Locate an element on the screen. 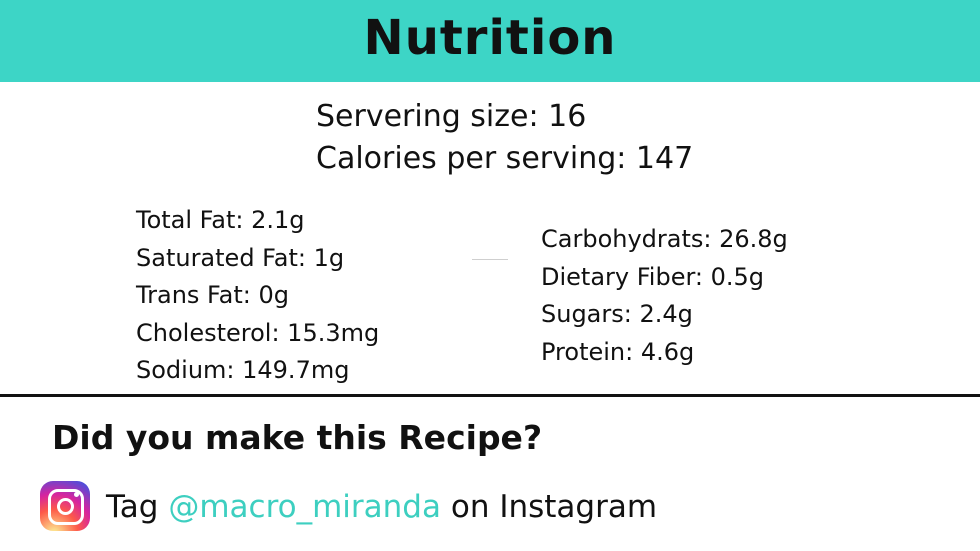 This screenshot has height=551, width=980. title-banner: Nutrition is located at coordinates (490, 41).